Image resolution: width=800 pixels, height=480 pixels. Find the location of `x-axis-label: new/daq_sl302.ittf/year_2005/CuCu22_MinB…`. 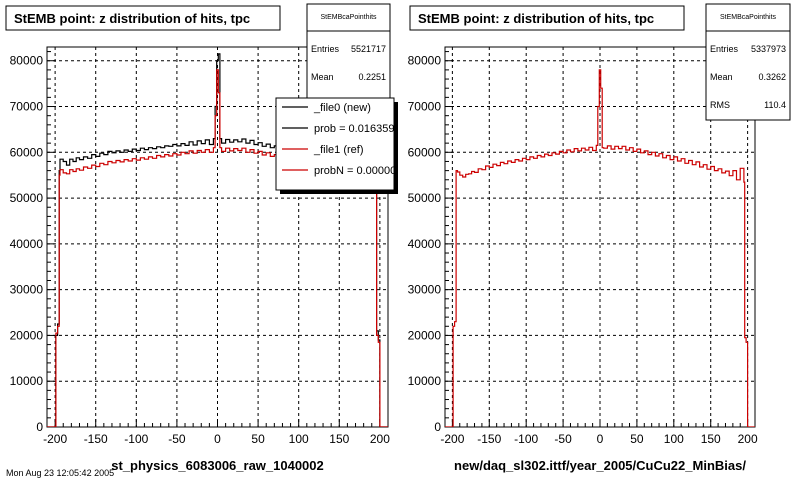

x-axis-label: new/daq_sl302.ittf/year_2005/CuCu22_MinB… is located at coordinates (600, 465).